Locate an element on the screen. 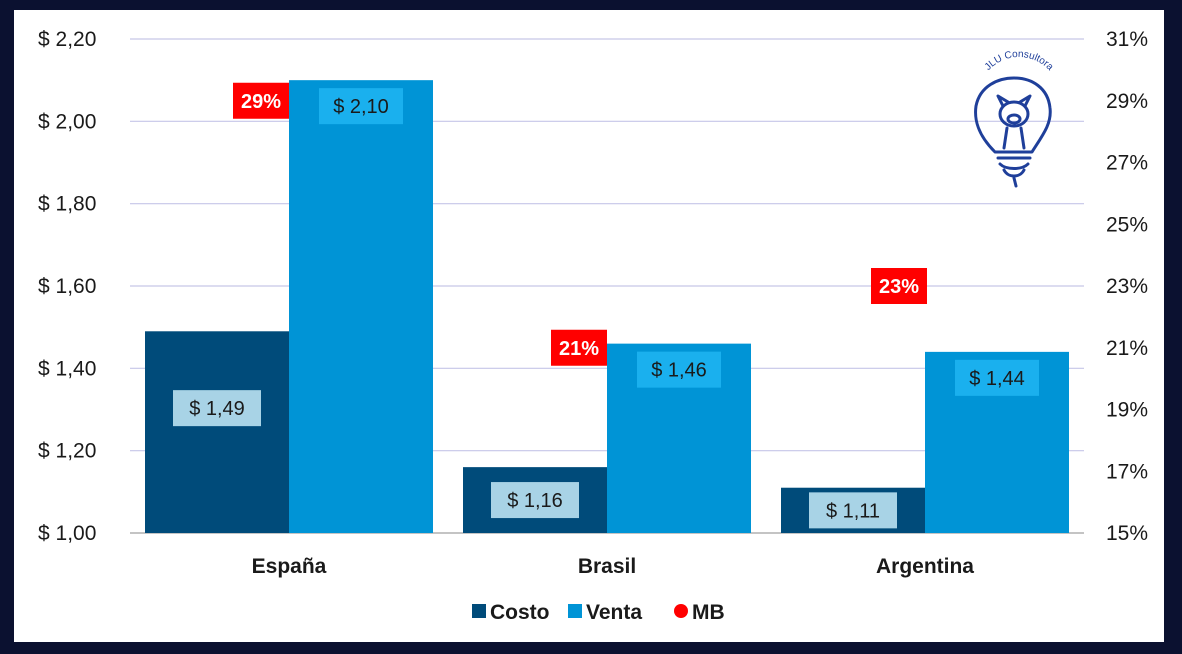 This screenshot has height=654, width=1182. y-primary-tick-label: $ 1,80 is located at coordinates (67, 204).